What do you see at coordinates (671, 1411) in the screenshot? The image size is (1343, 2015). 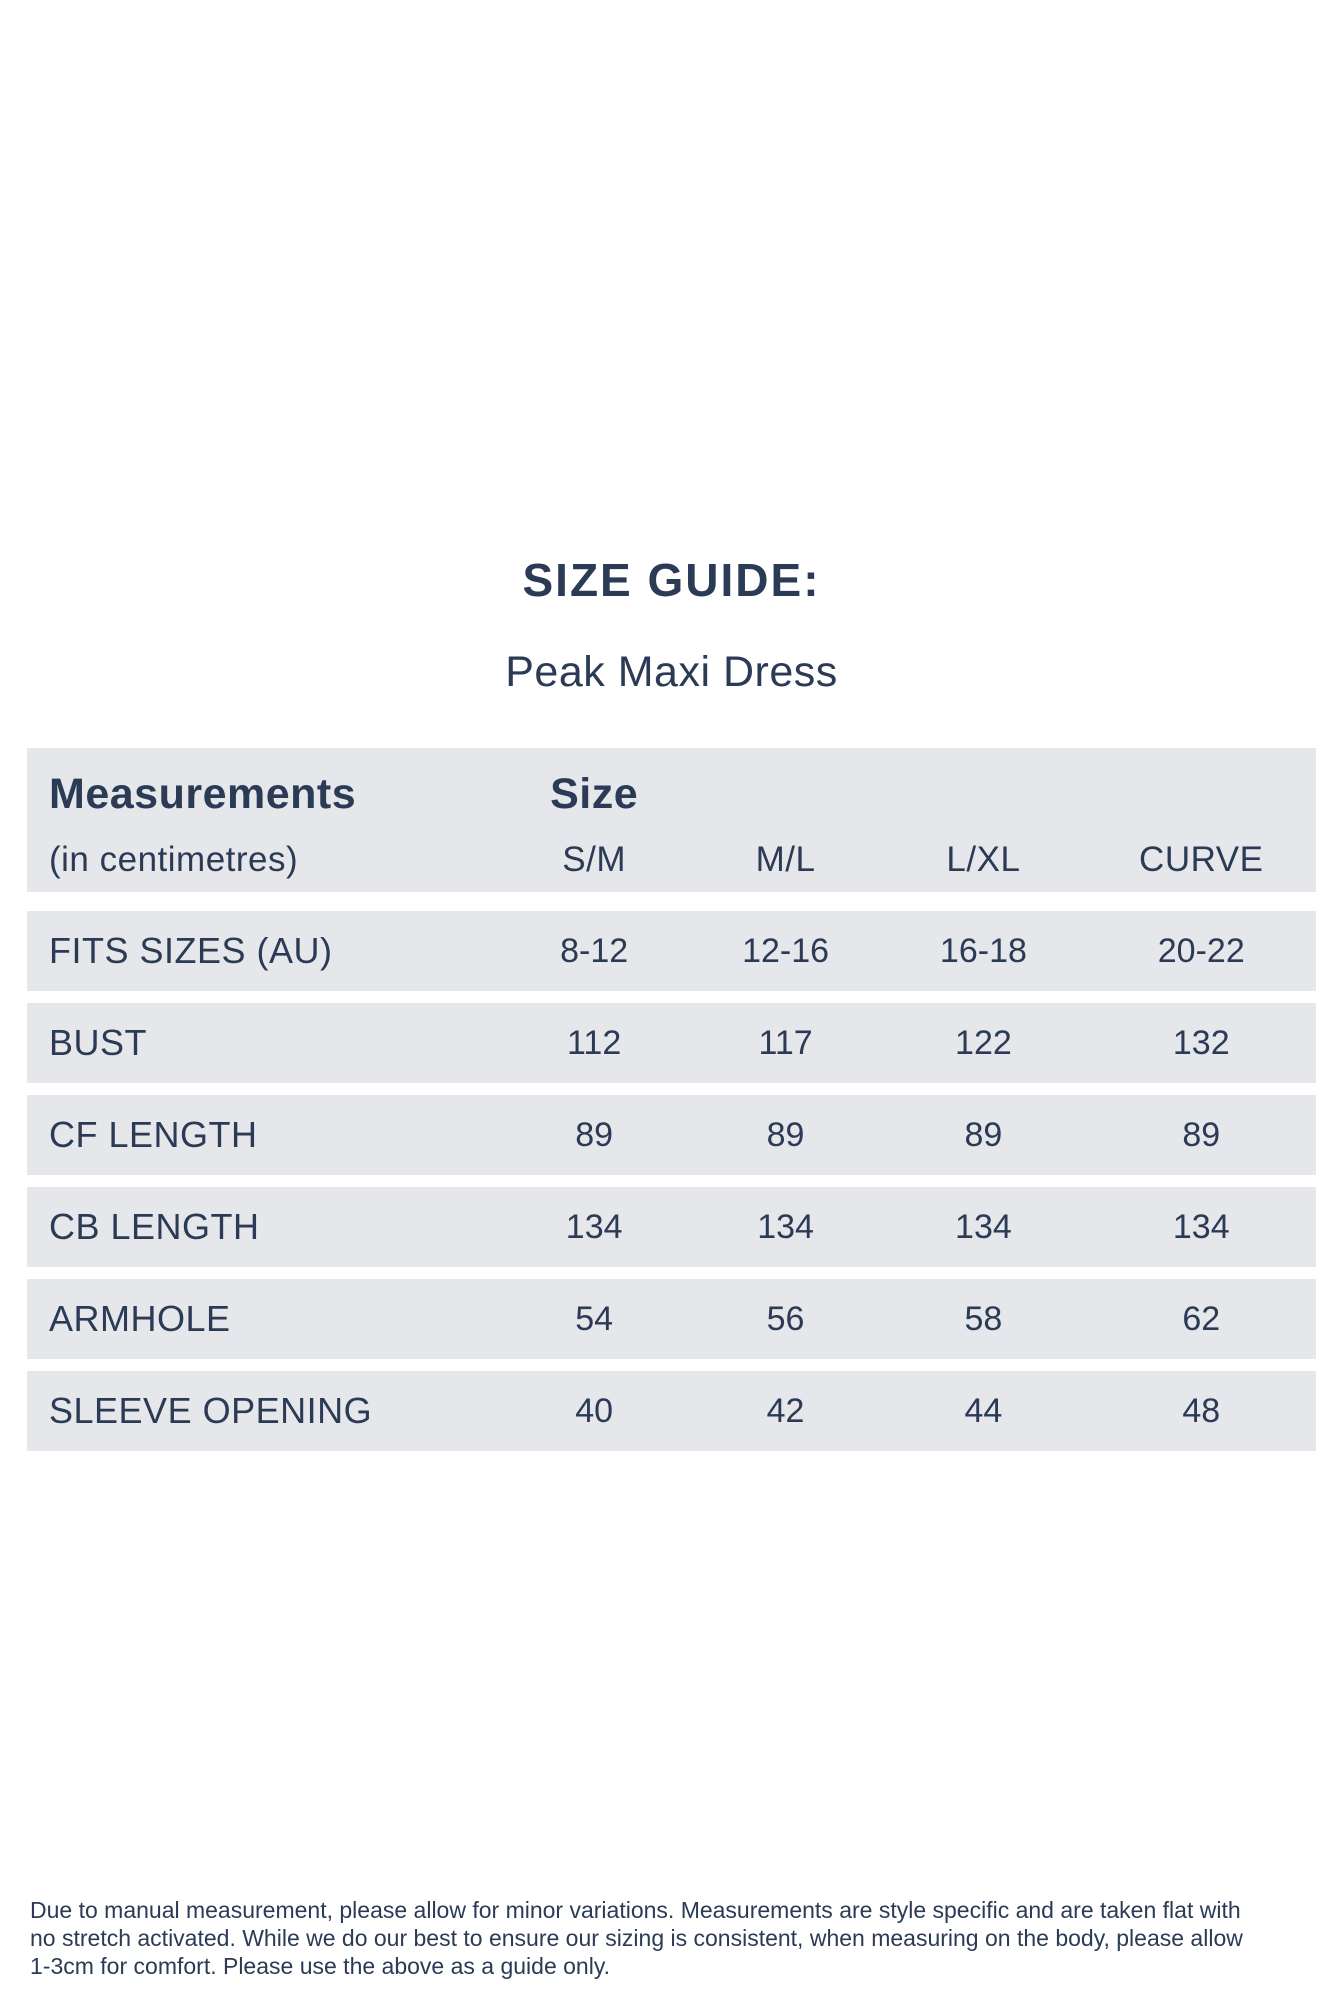 I see `table-row-sleeve-opening: SLEEVE OPENING 40 42 44 48` at bounding box center [671, 1411].